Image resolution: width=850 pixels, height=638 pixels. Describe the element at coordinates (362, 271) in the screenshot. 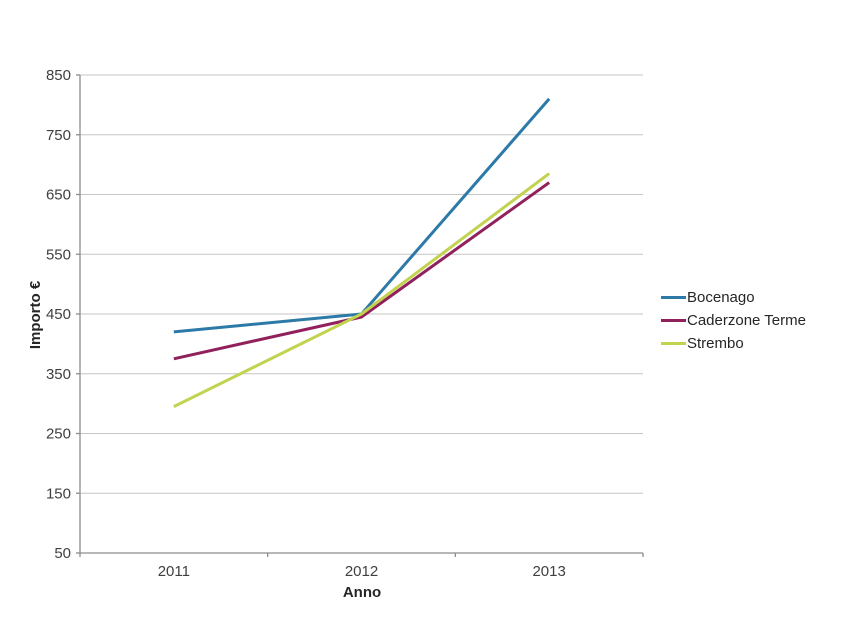

I see `series-line-caderzone-terme` at that location.